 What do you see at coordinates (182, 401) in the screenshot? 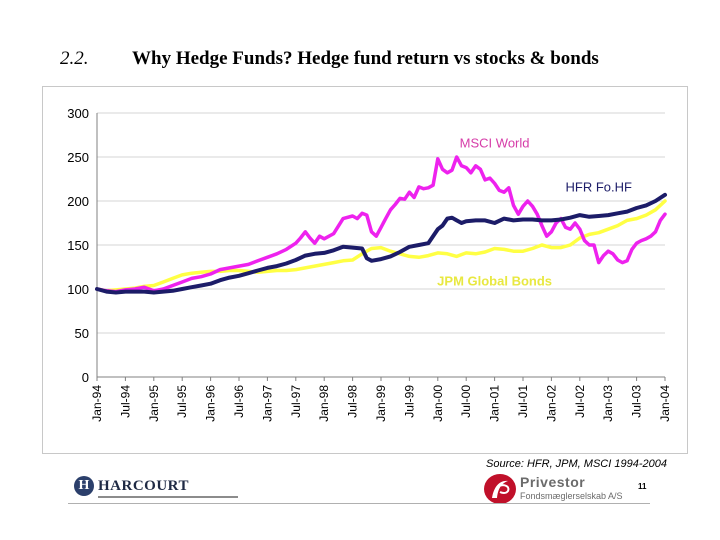
I see `x-tick-label: Jul-95` at bounding box center [182, 401].